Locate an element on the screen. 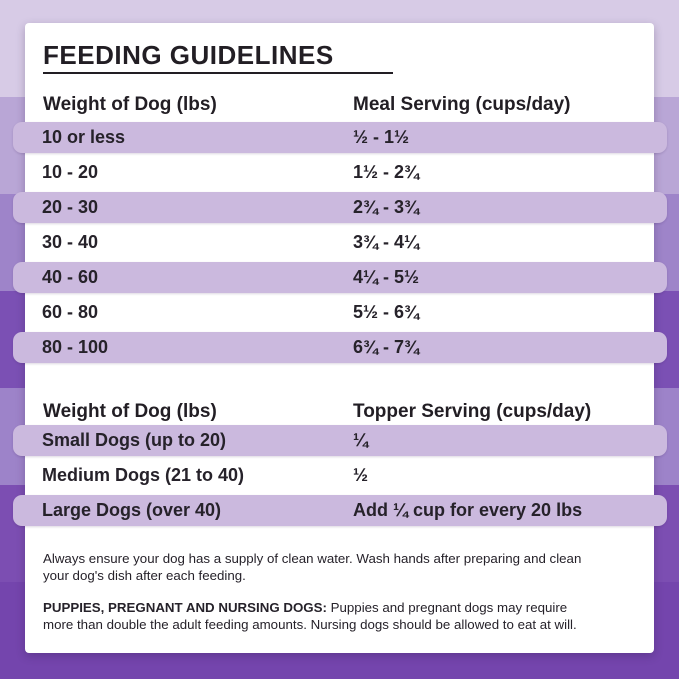  serving-cell: ¼ is located at coordinates (361, 440).